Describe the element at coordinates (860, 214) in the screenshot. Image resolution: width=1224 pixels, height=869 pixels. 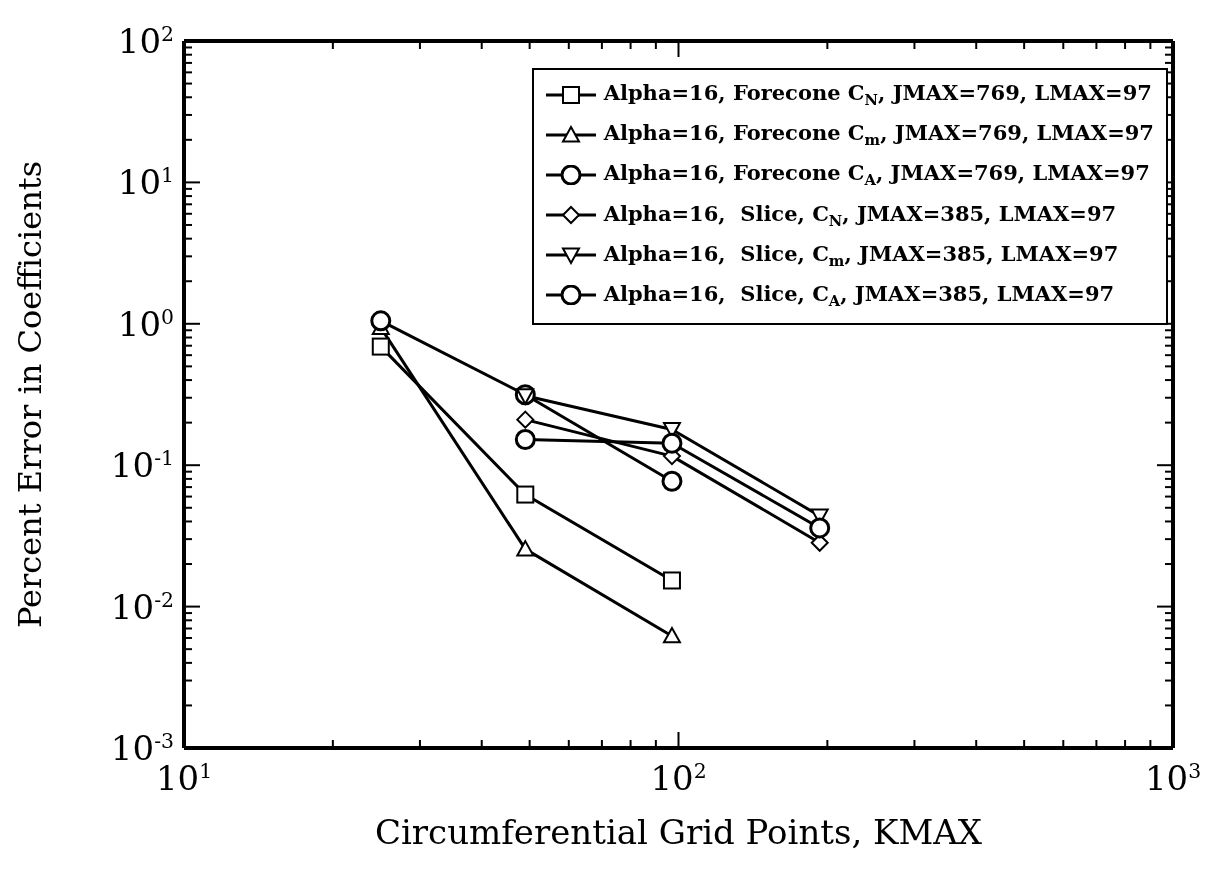
I see `legend-label: Alpha=16, Slice, C$_{N}$, JMAX=385, LMAX=97` at that location.